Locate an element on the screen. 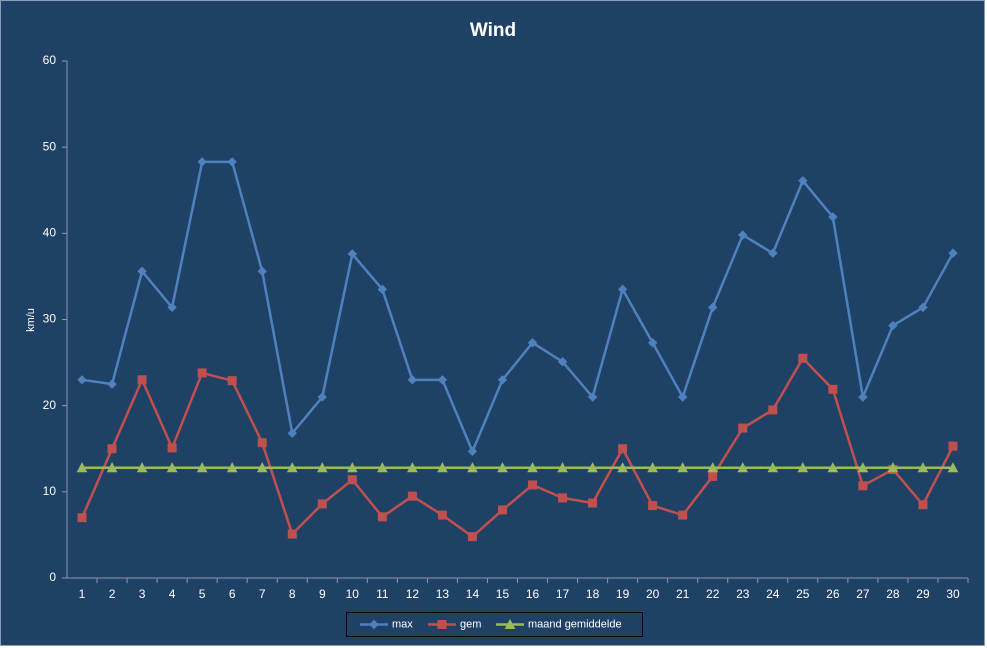 The image size is (987, 648). legend is located at coordinates (494, 624).